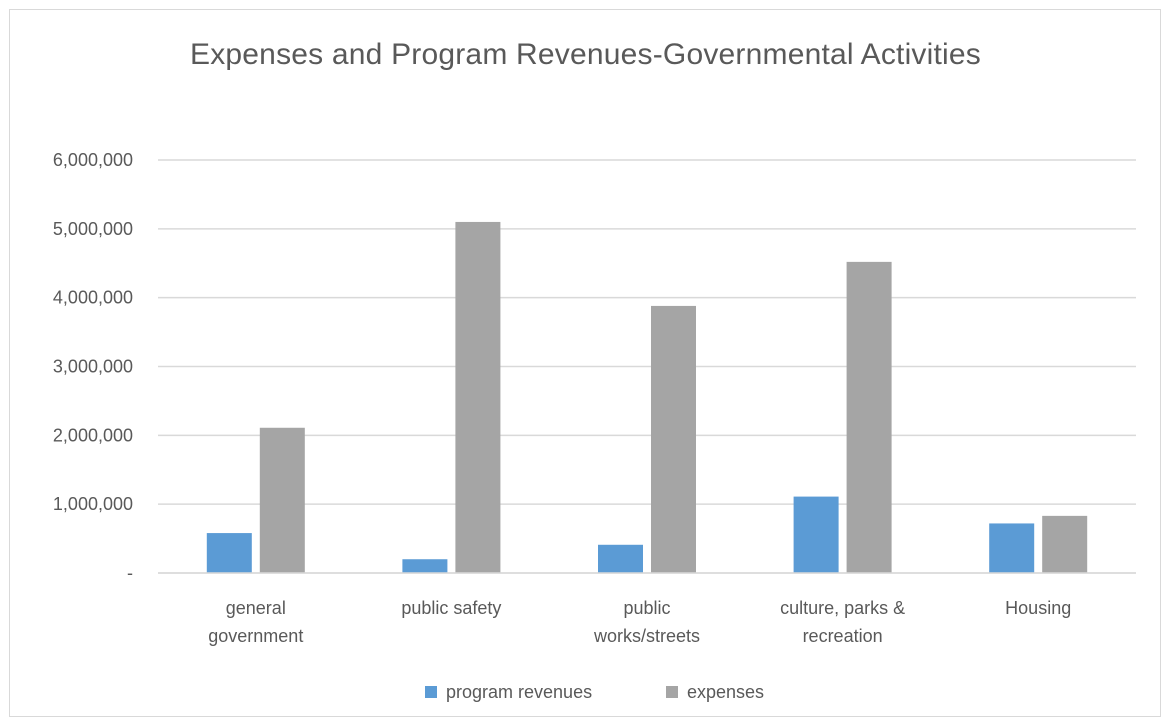 This screenshot has height=728, width=1171. I want to click on y-tick-label: 4,000,000, so click(93, 298).